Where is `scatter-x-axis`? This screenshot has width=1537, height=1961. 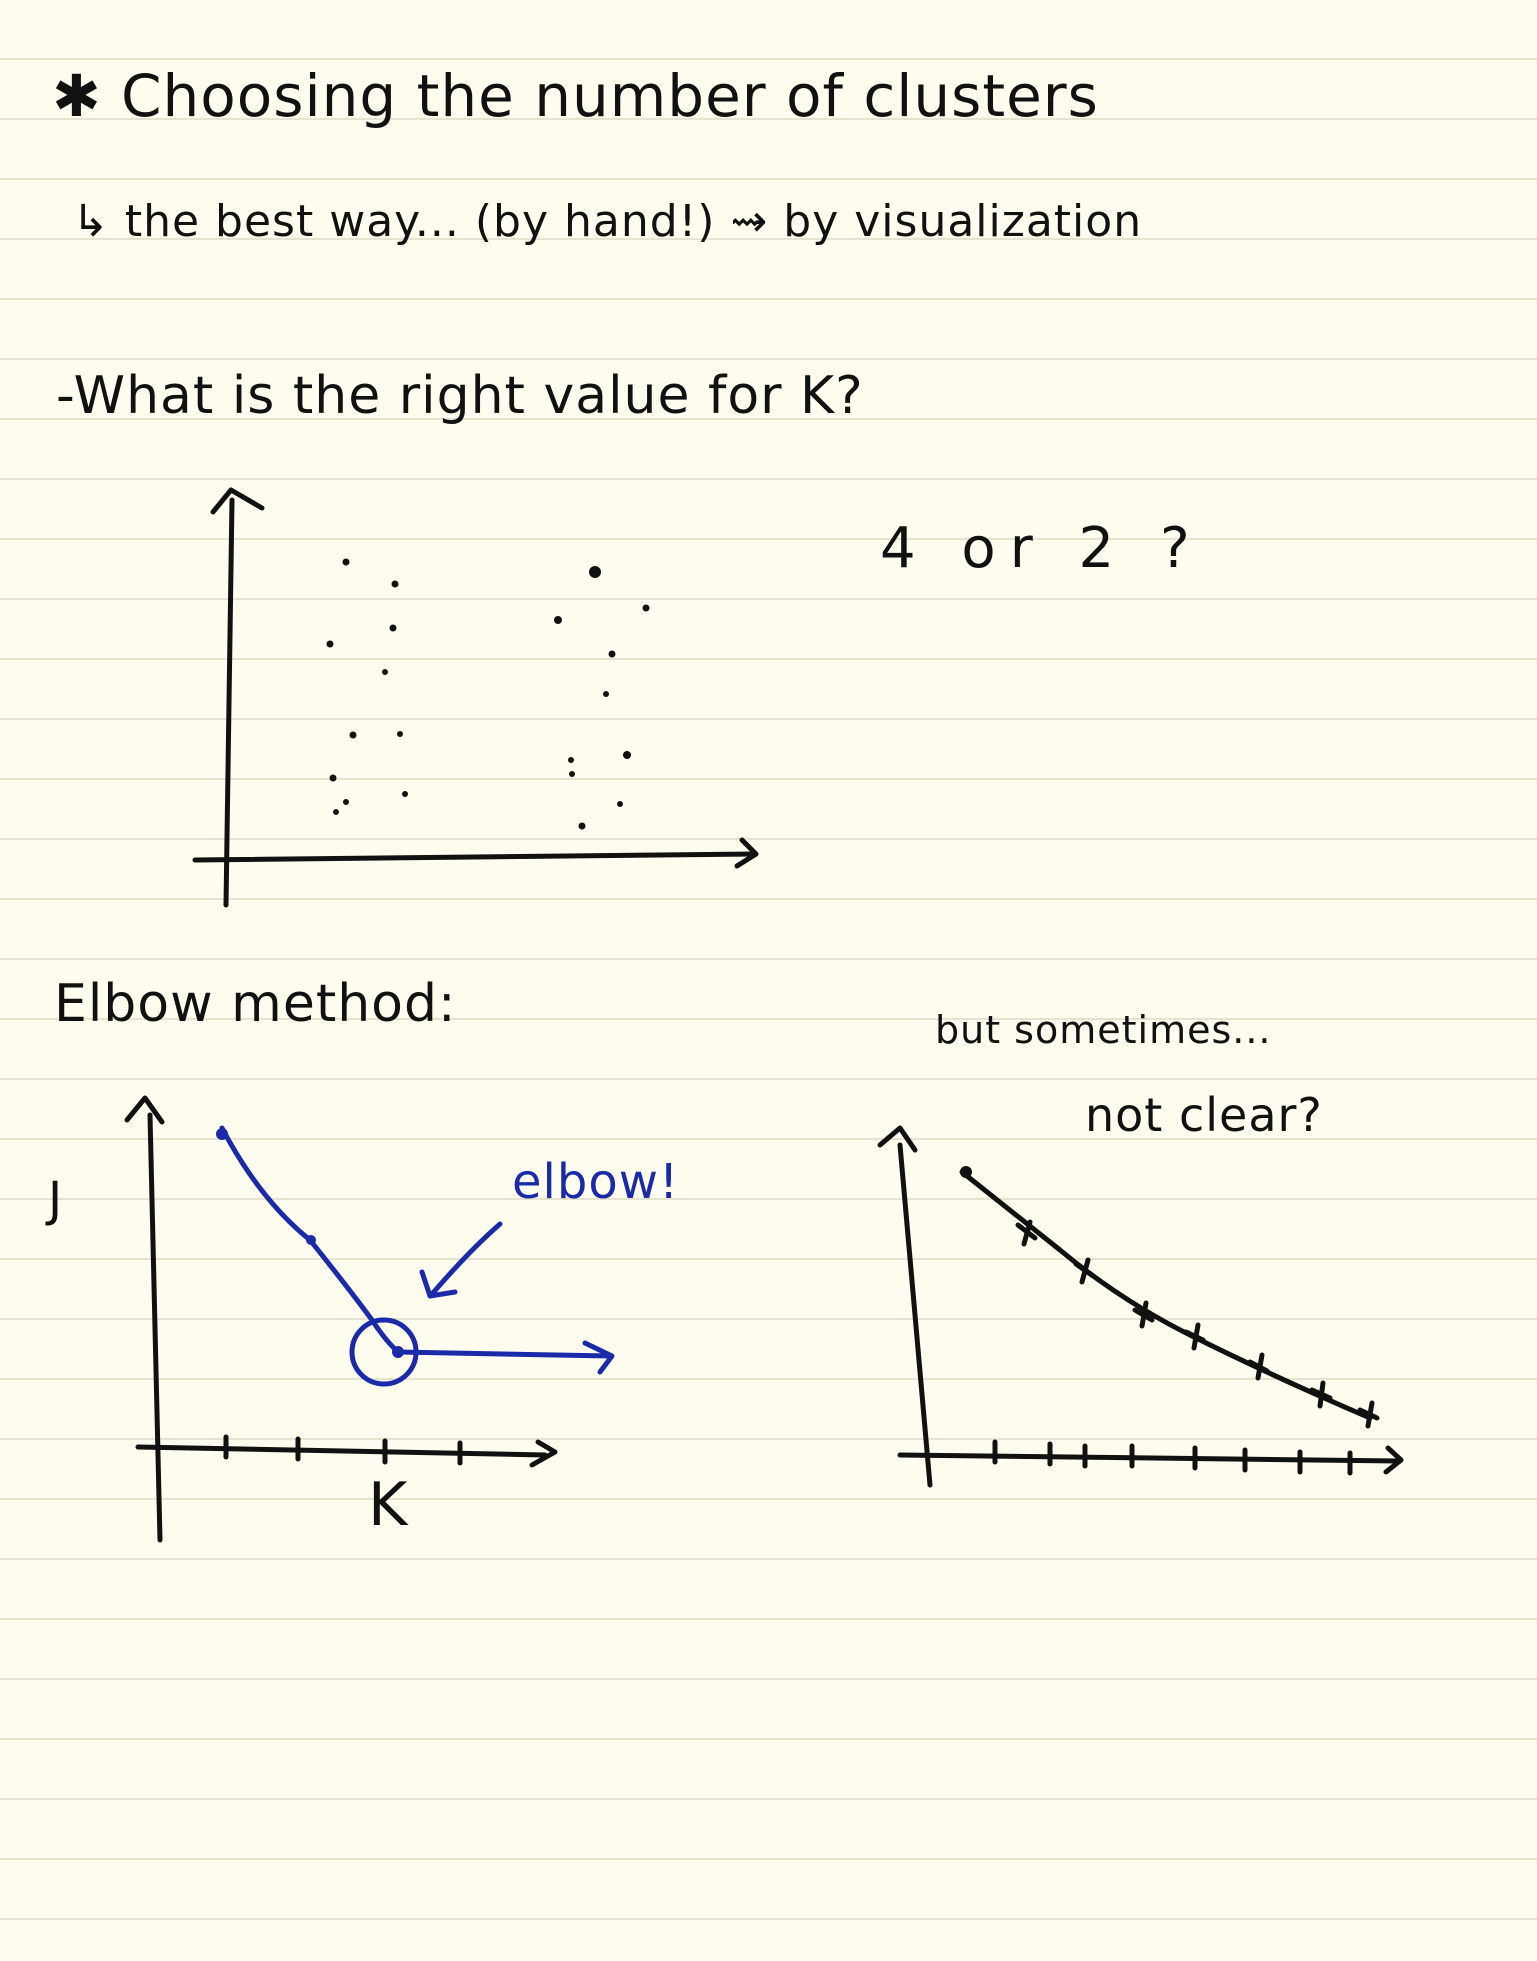
scatter-x-axis is located at coordinates (475, 857).